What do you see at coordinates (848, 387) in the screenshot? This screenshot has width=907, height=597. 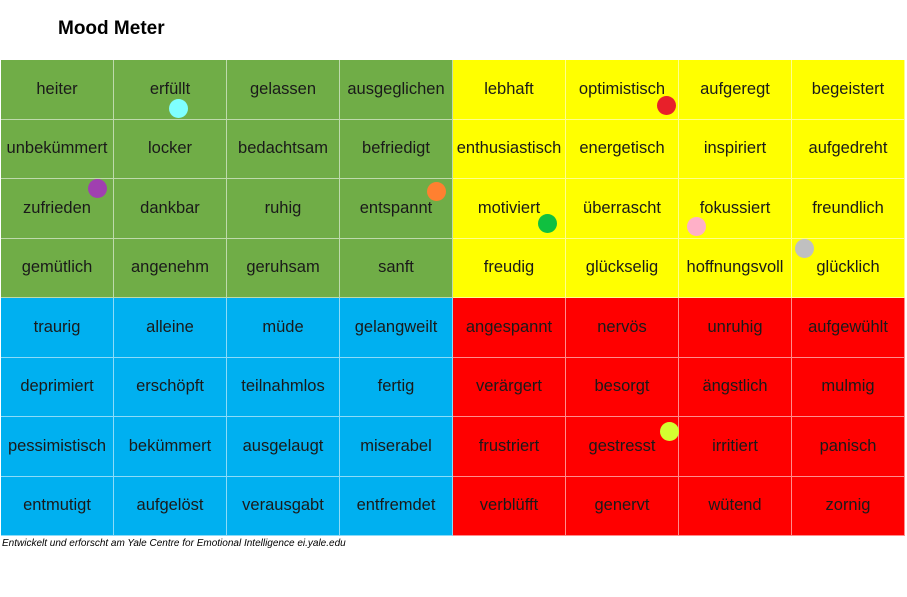 I see `mood-cell: mulmig` at bounding box center [848, 387].